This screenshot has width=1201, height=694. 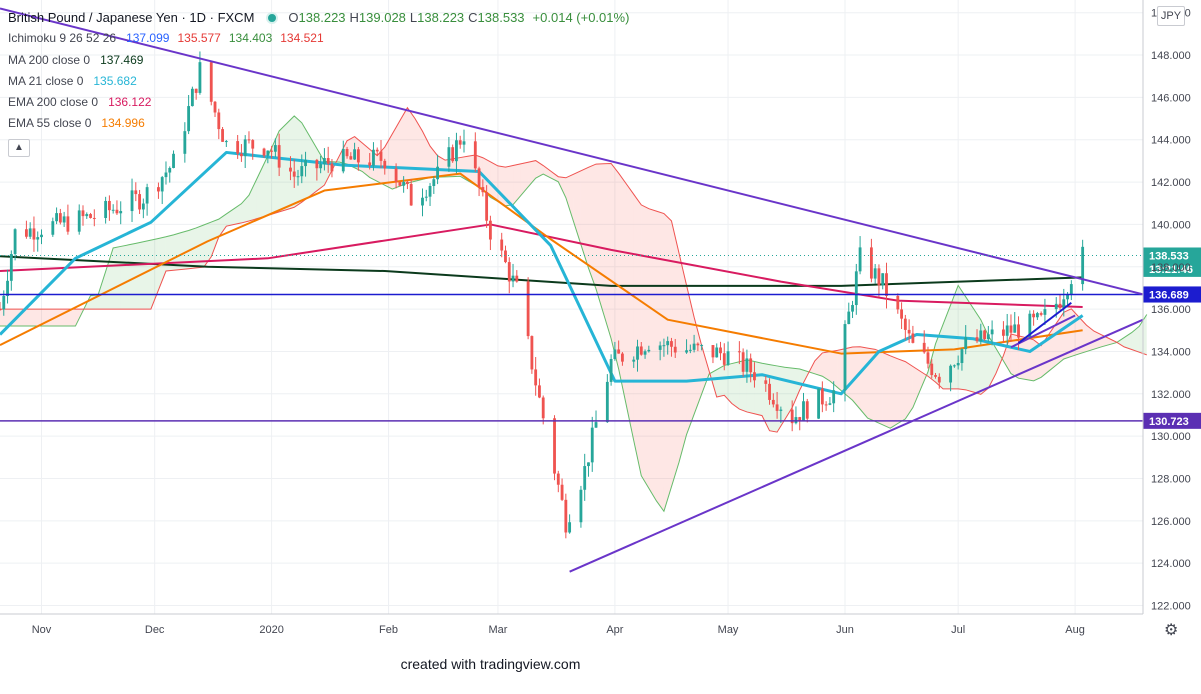 I want to click on indicator-value: 137.099, so click(x=148, y=38).